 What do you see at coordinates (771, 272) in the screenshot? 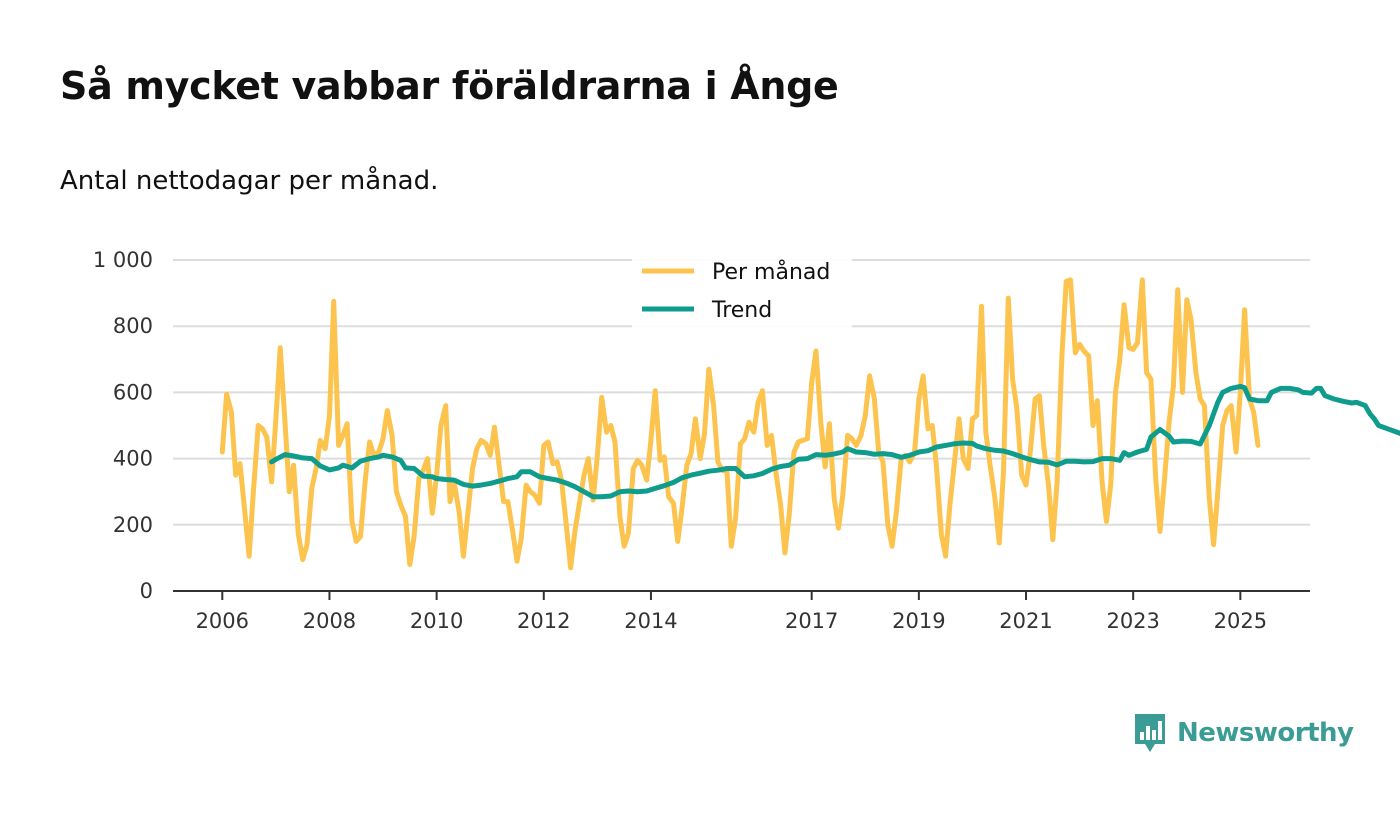
I see `legend-label: Per månad` at bounding box center [771, 272].